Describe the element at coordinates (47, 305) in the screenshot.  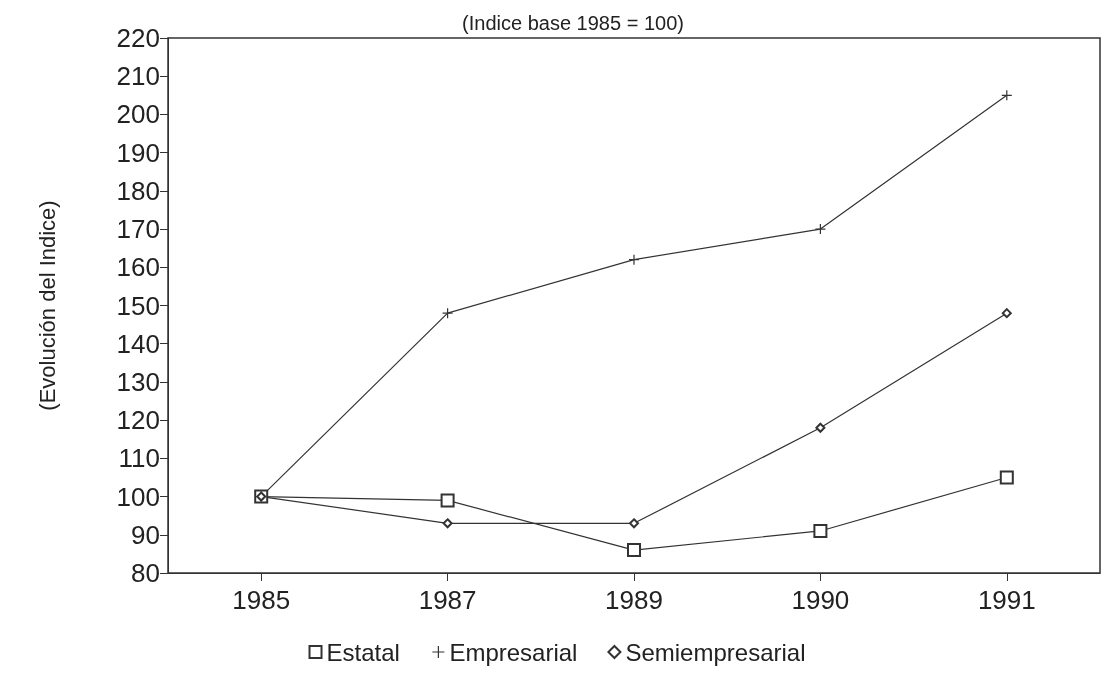
I see `y-axis-title: (Evolución del Indice)` at that location.